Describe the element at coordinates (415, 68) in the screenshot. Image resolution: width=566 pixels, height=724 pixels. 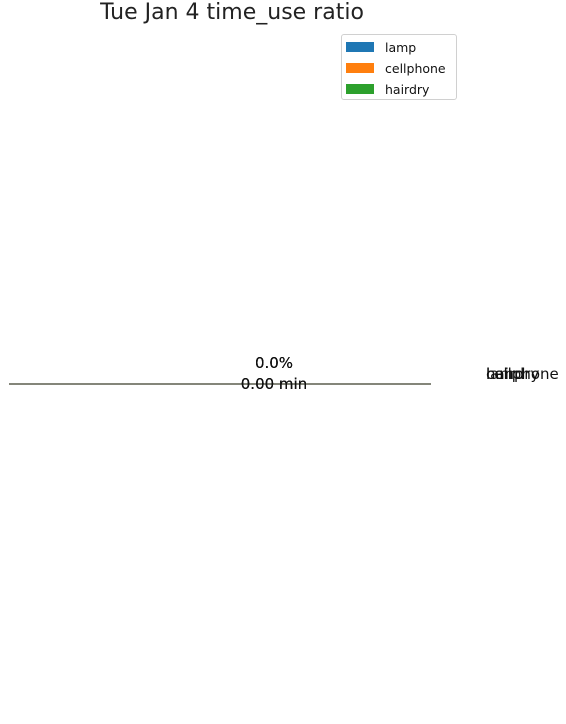
I see `legend-label-cellphone: cellphone` at that location.